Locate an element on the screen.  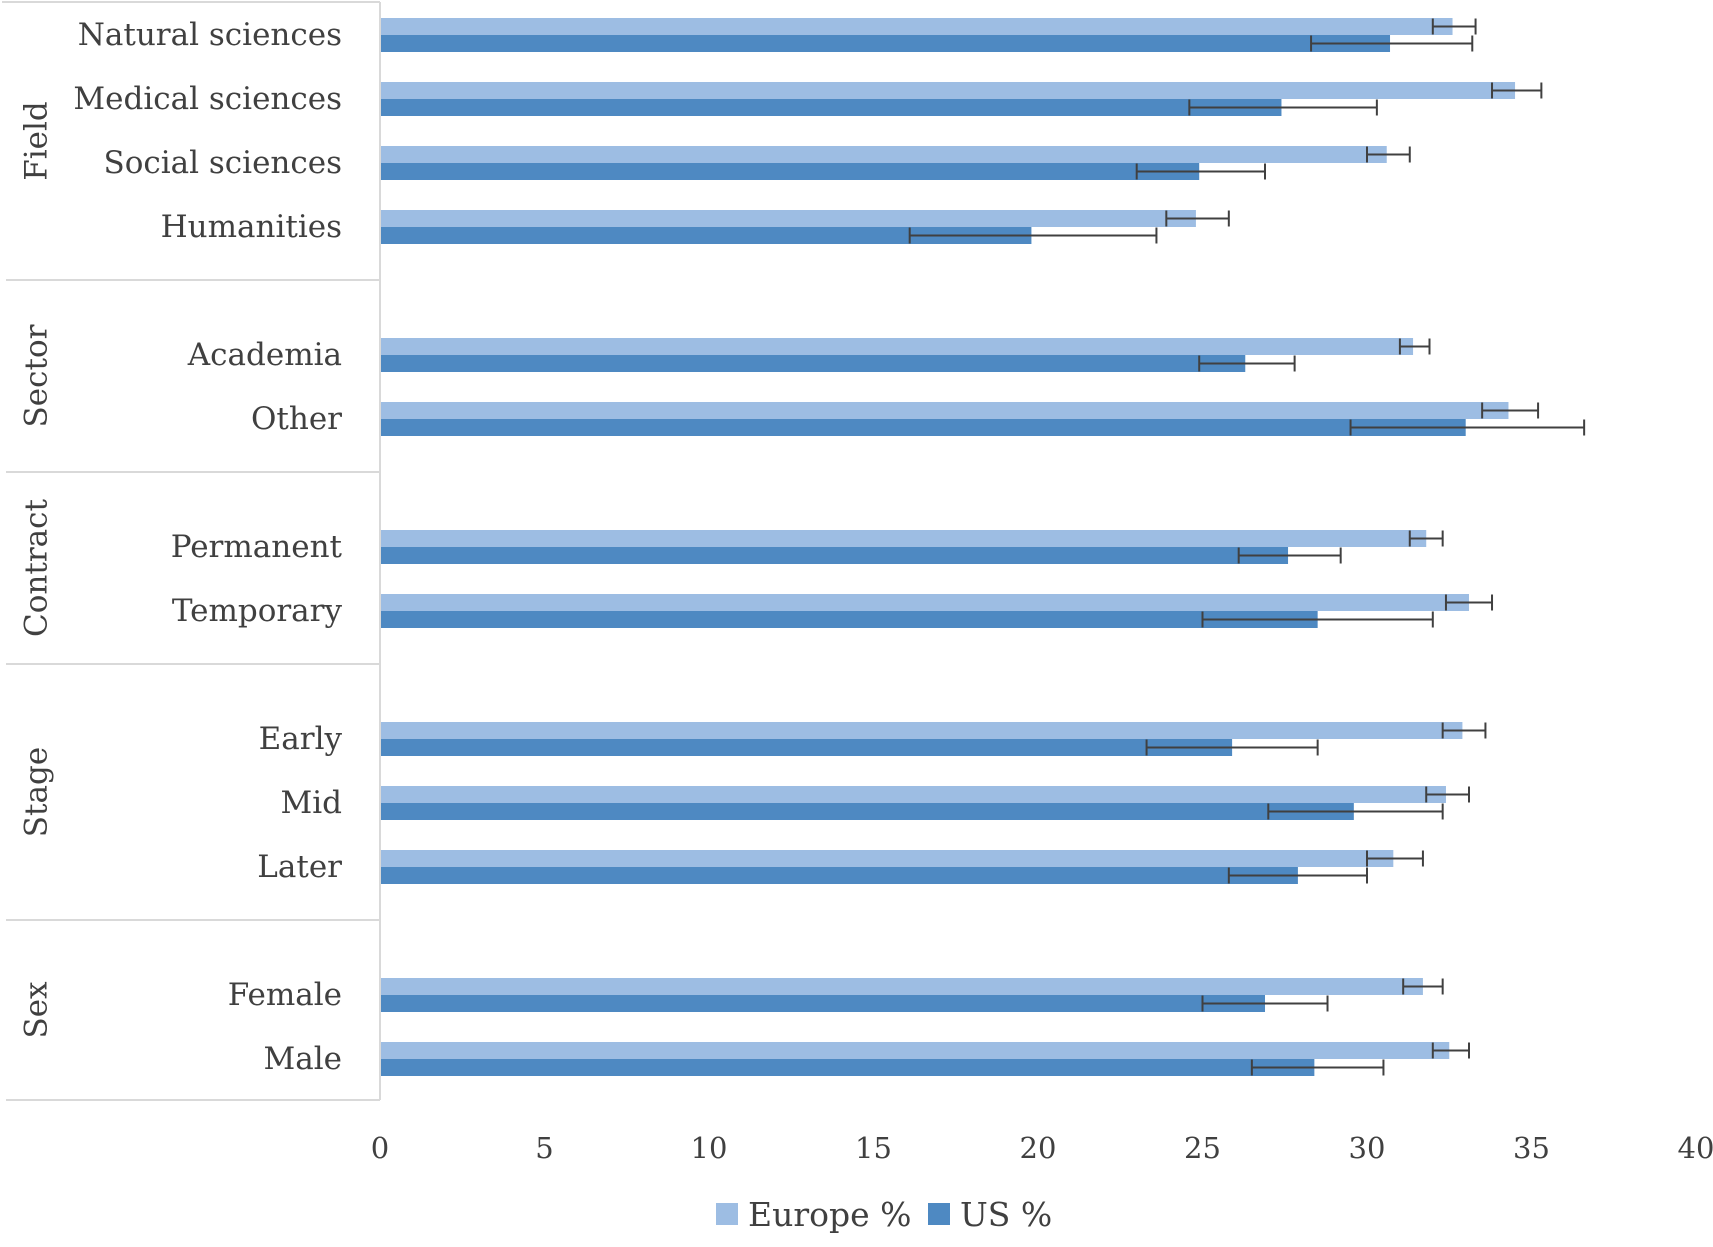
legend: Europe % US % is located at coordinates (884, 1214).